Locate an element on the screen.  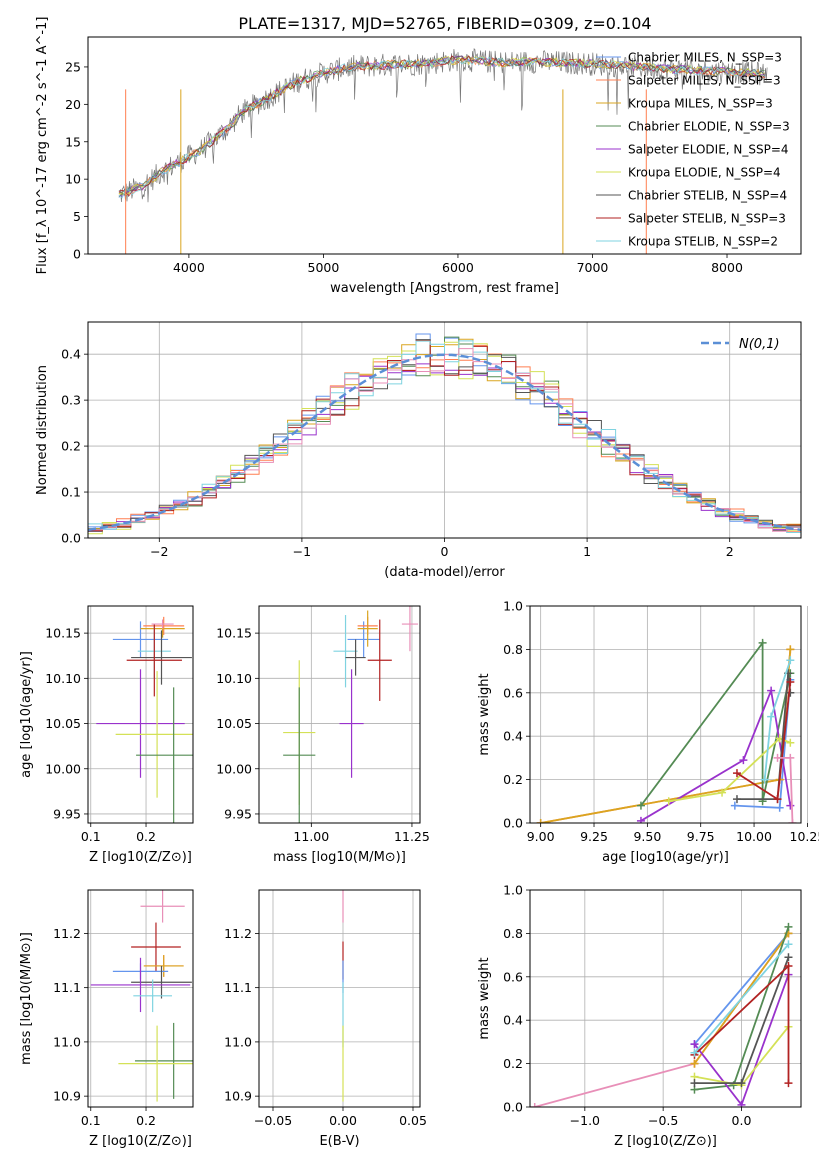
y-tick-label: 11.1 is located at coordinates (238, 987).